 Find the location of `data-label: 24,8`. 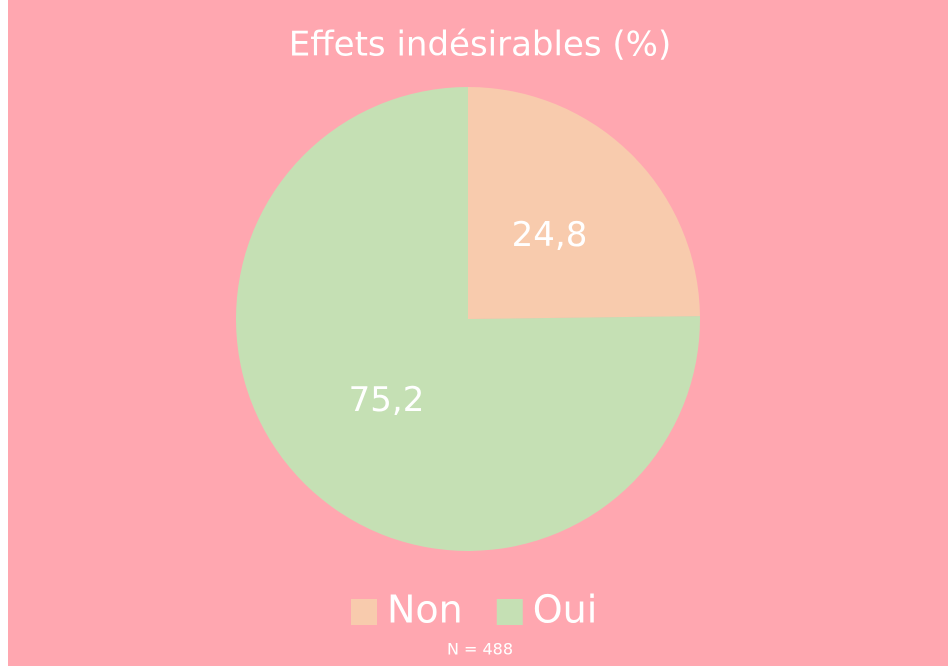

data-label: 24,8 is located at coordinates (550, 235).